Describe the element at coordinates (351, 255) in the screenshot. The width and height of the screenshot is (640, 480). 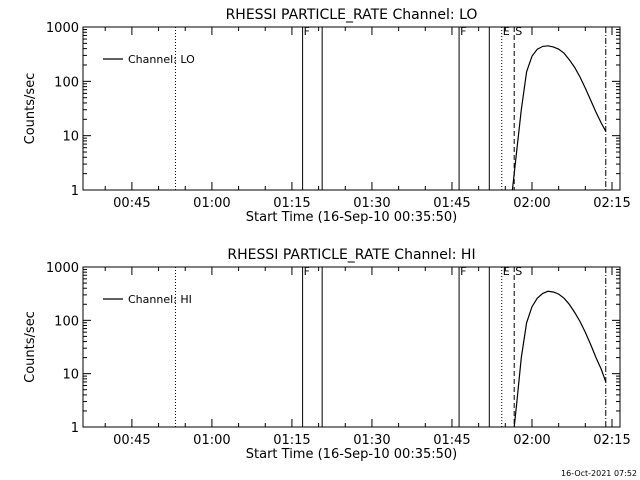
I see `chart-title: RHESSI PARTICLE_RATE Channel: HI` at that location.